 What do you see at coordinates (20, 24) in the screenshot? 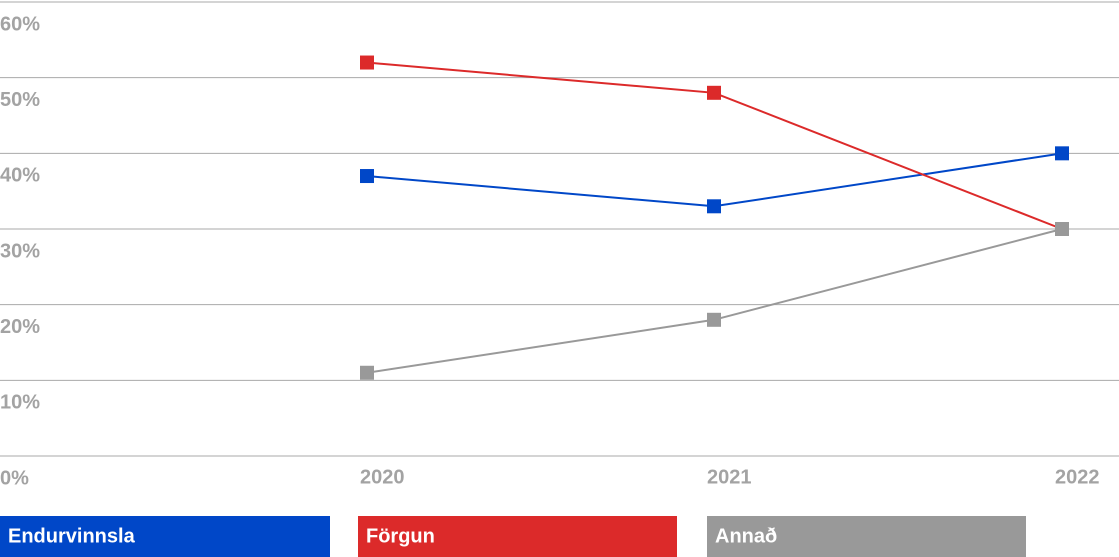
I see `y-tick-label: 60%` at bounding box center [20, 24].